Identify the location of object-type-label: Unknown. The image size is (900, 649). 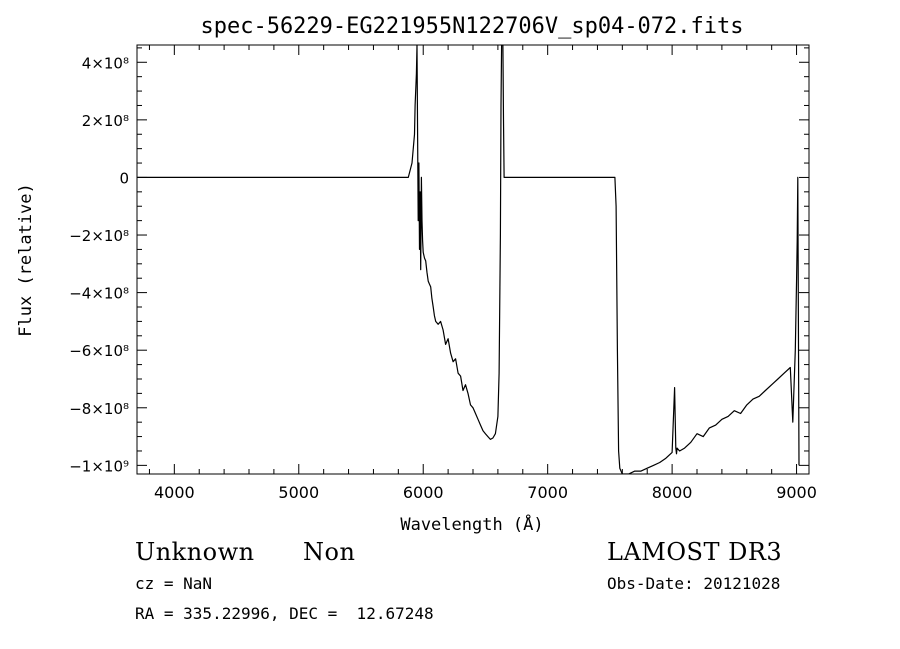
(195, 552).